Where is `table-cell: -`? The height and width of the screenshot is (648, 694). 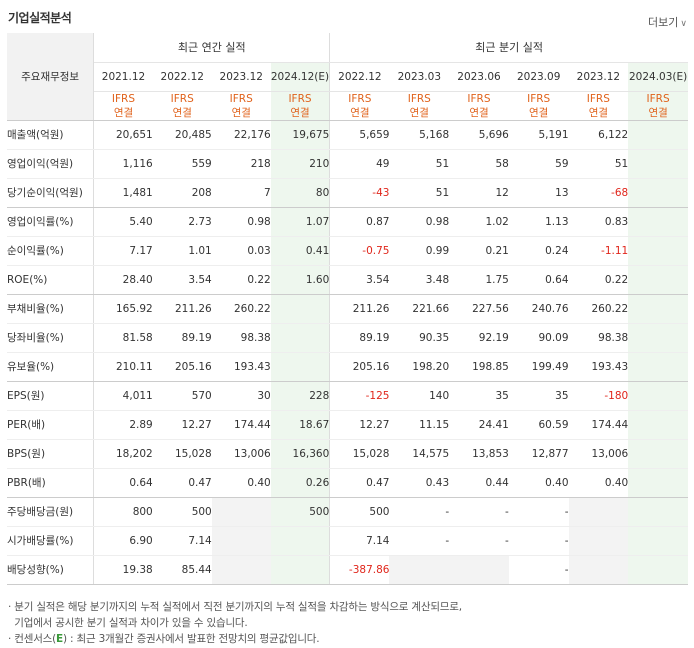 table-cell: - is located at coordinates (538, 541).